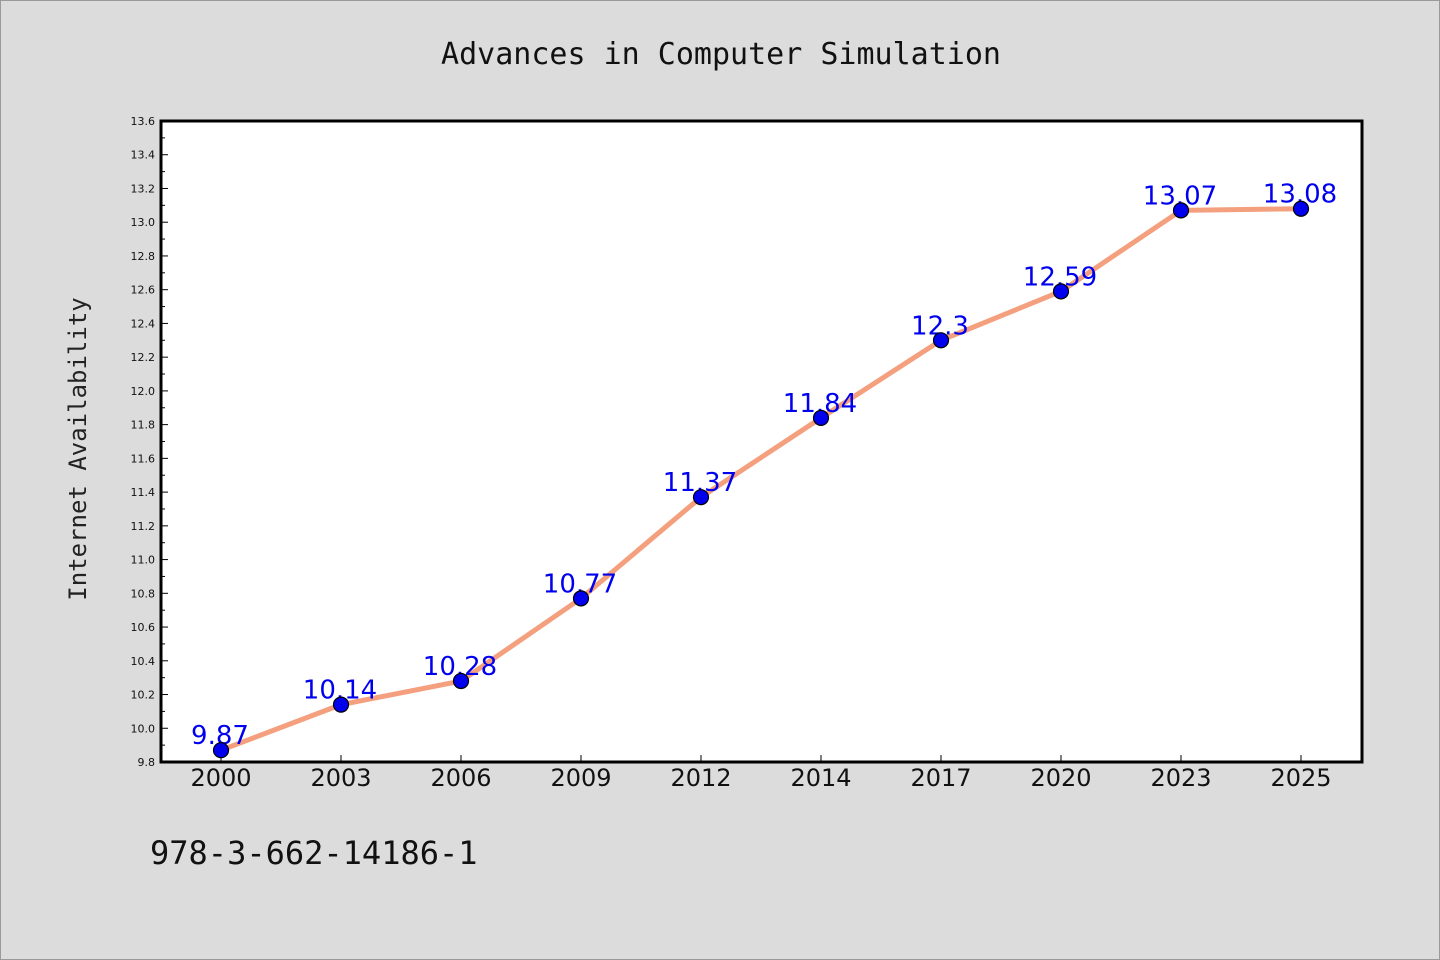 The width and height of the screenshot is (1440, 960). Describe the element at coordinates (820, 778) in the screenshot. I see `x-tick-label: 2014` at that location.